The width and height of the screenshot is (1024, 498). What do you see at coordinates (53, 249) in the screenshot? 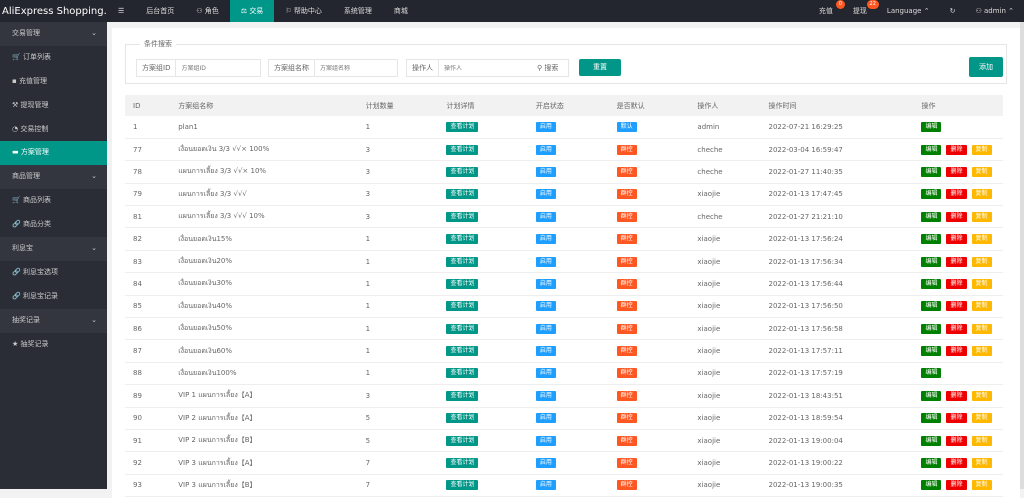
I see `sidebar-group: 利息宝 ⌄` at bounding box center [53, 249].